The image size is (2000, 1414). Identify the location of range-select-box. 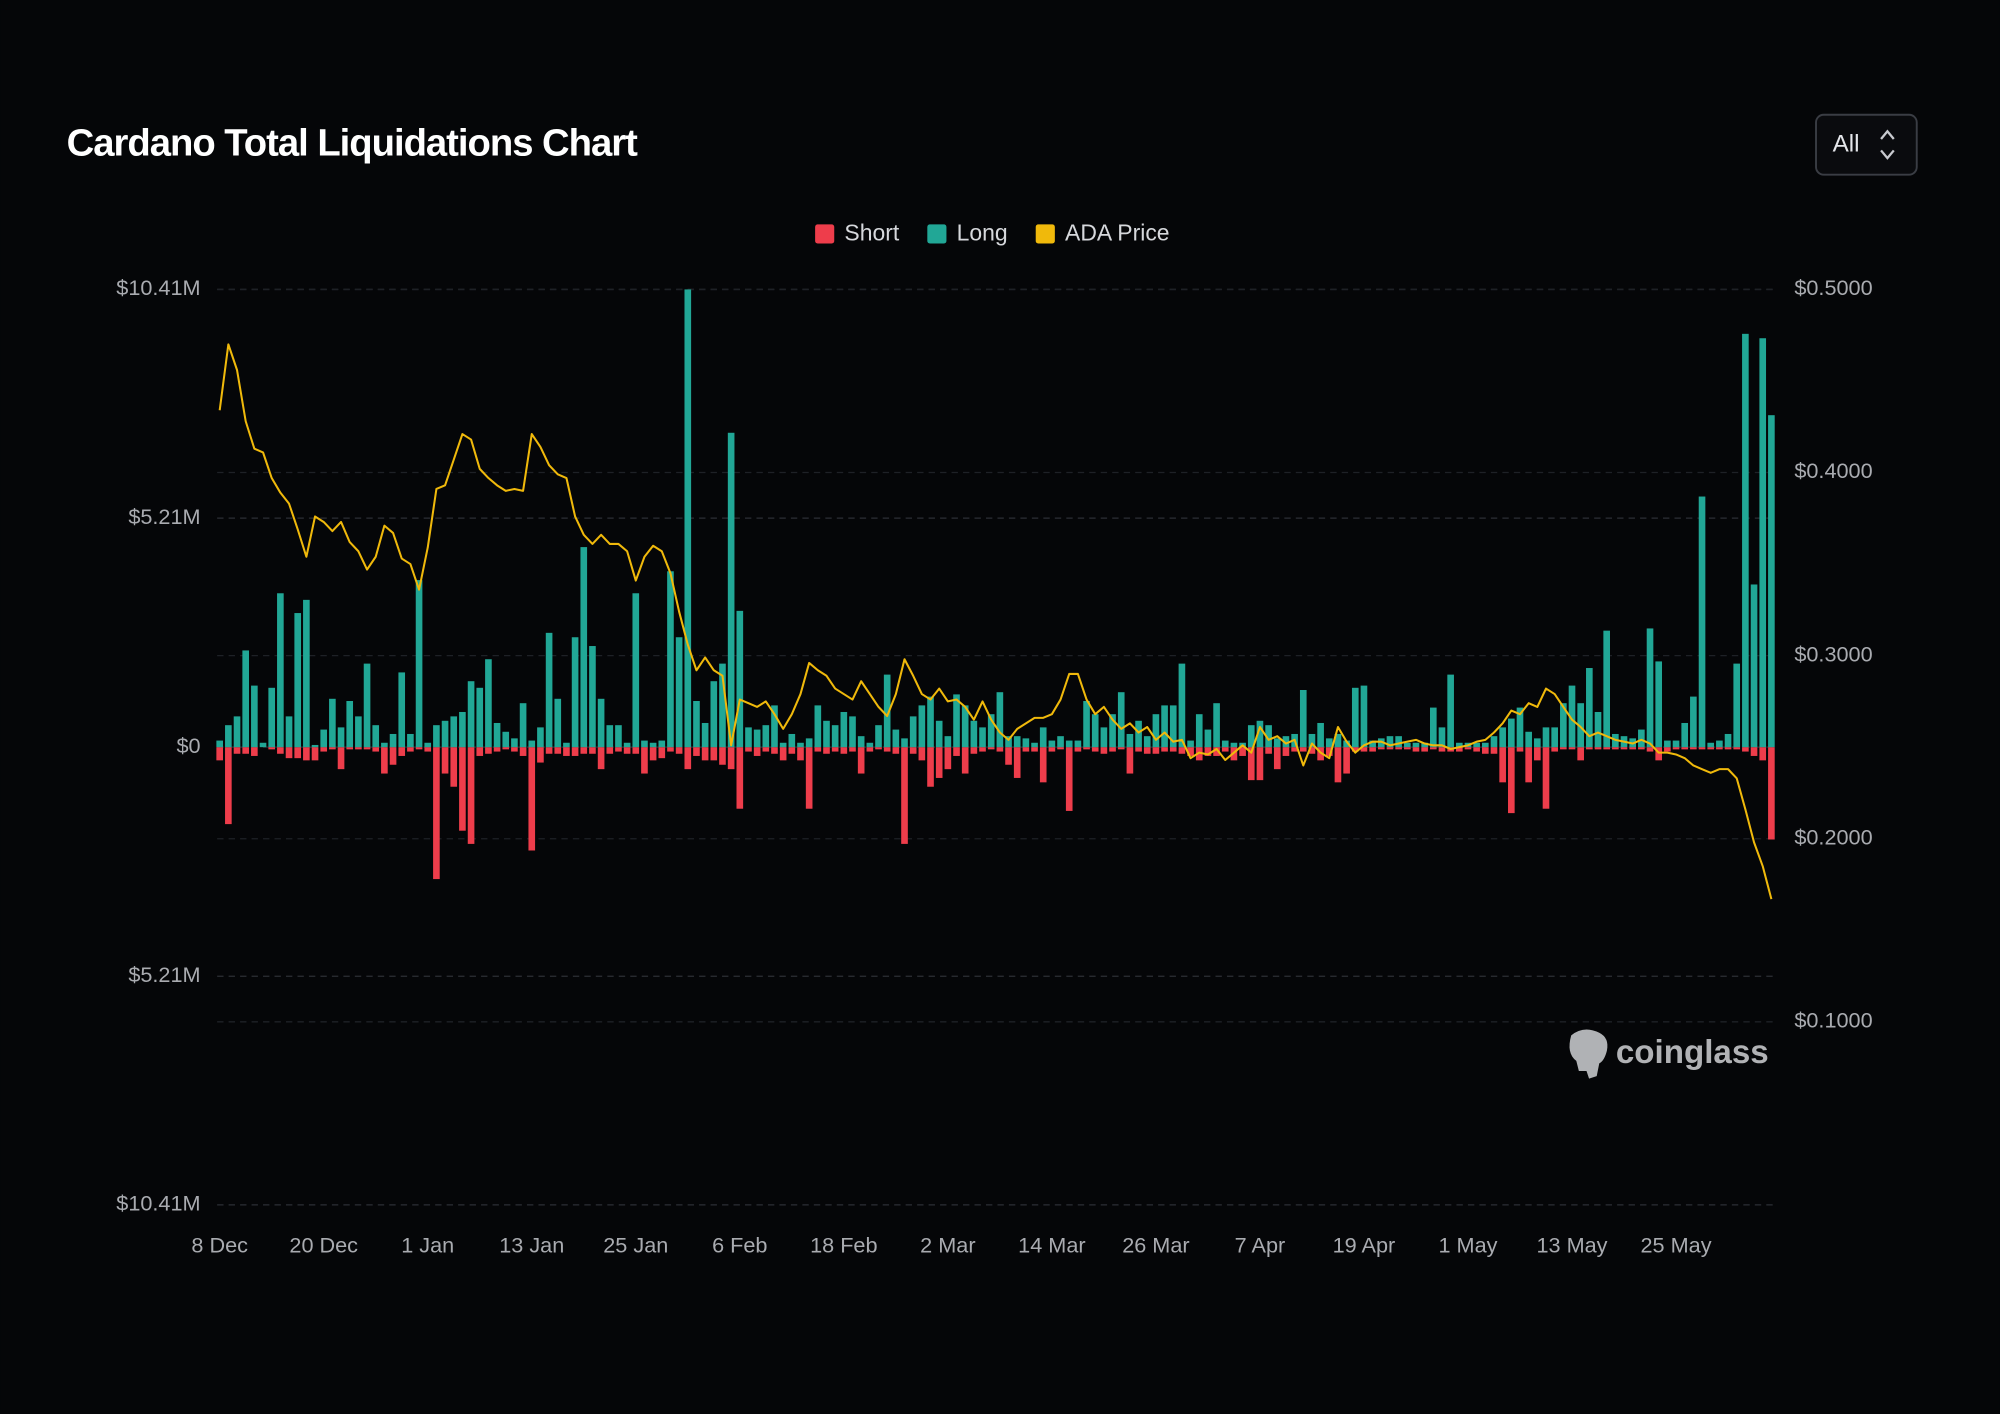
(1866, 144).